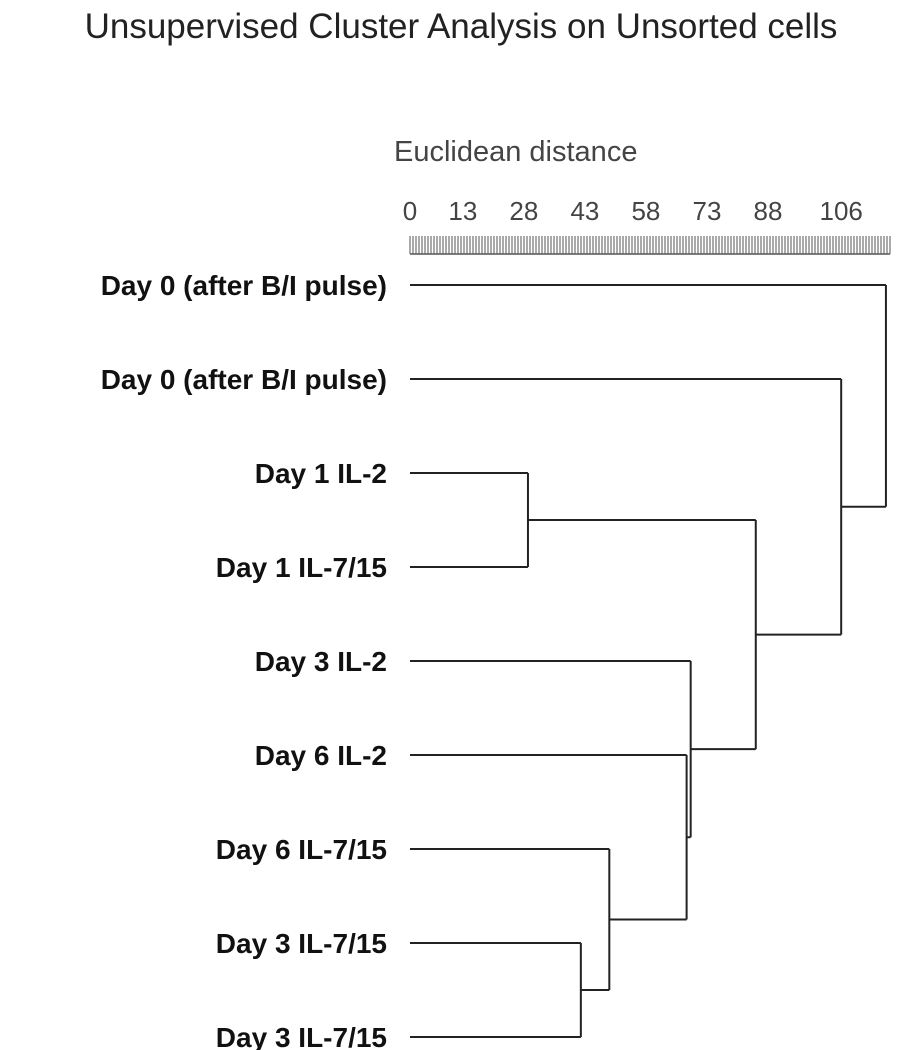 The height and width of the screenshot is (1050, 922). What do you see at coordinates (840, 211) in the screenshot?
I see `tick-label-7: 106` at bounding box center [840, 211].